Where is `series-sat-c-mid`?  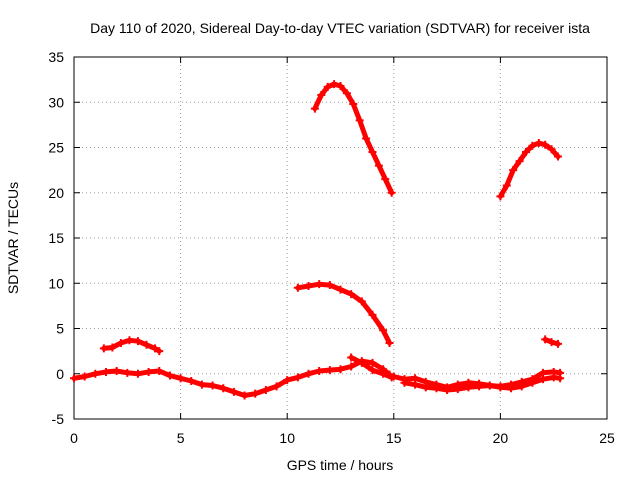
series-sat-c-mid is located at coordinates (343, 313).